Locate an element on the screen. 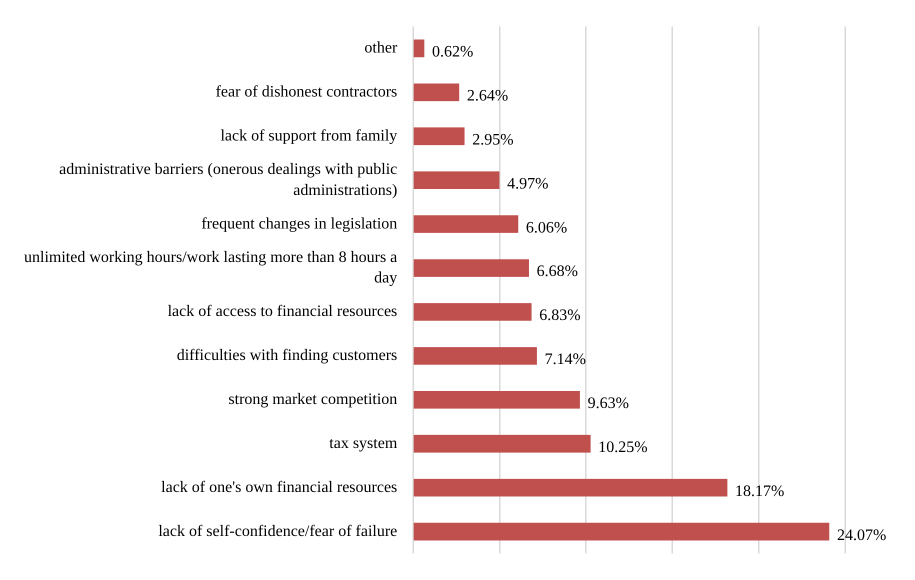 The image size is (915, 580). data-label: 2.95% is located at coordinates (493, 139).